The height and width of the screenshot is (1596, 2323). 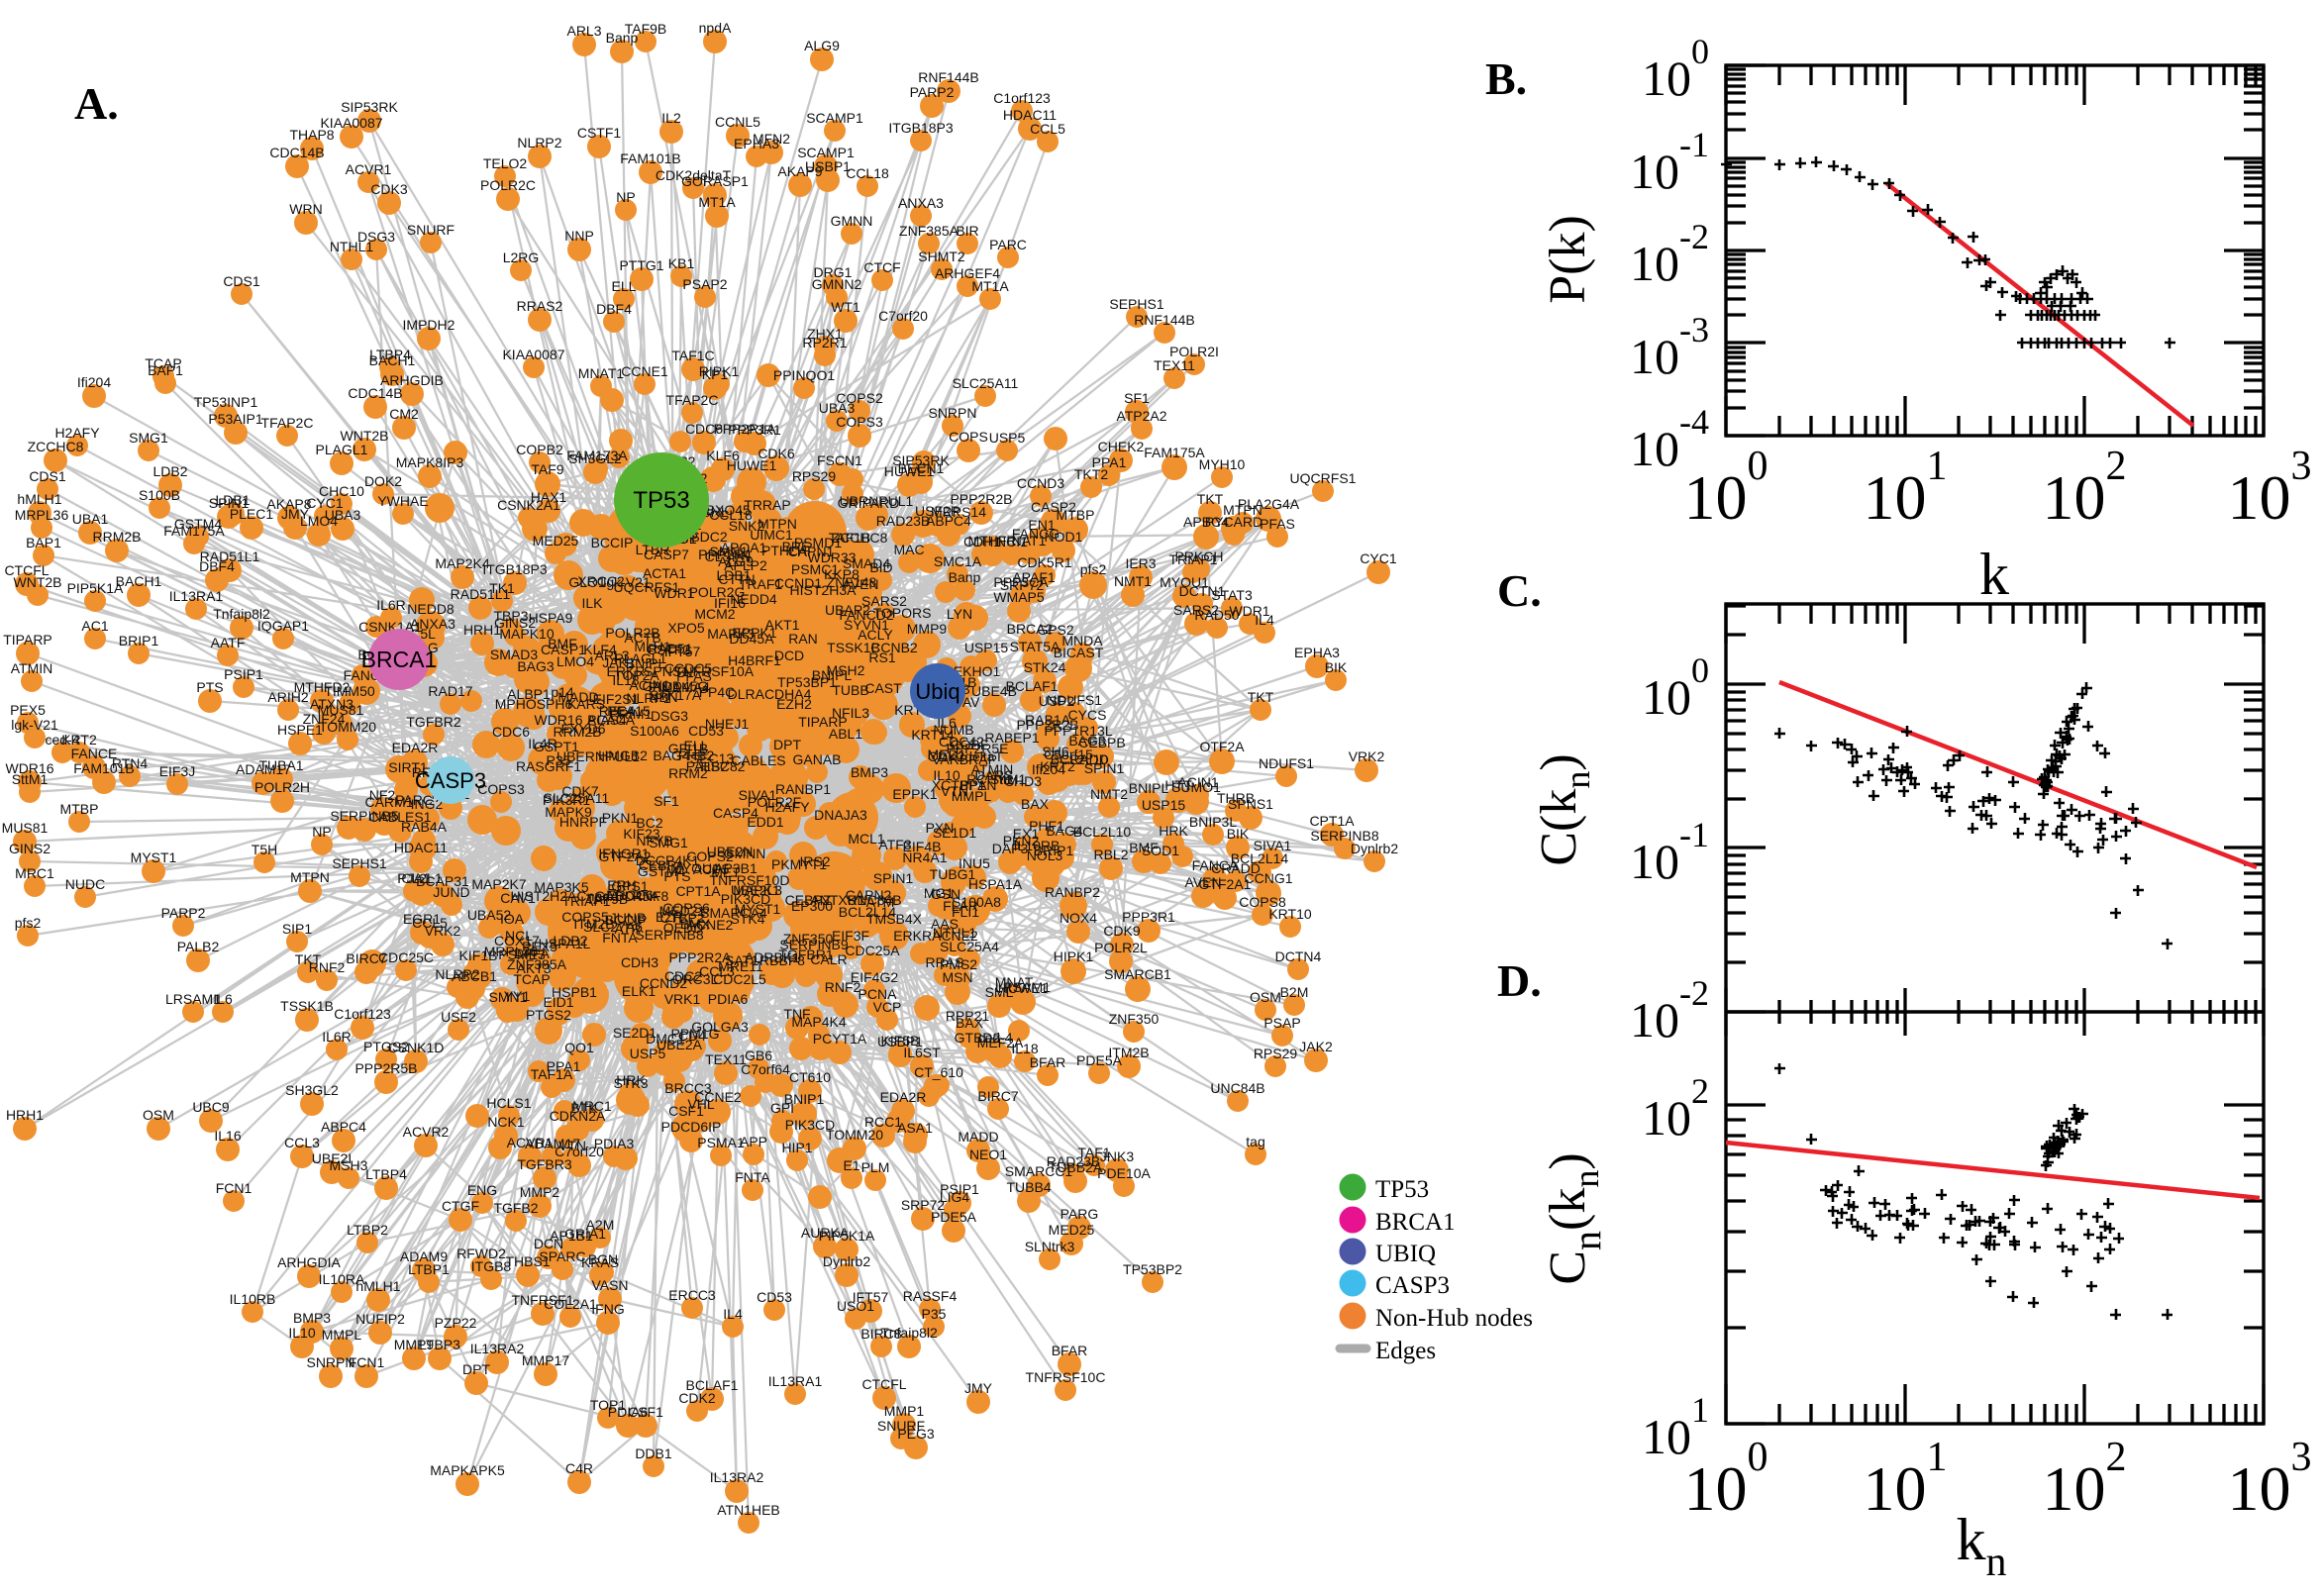 I want to click on svg-text: NOD1, so click(x=1064, y=537).